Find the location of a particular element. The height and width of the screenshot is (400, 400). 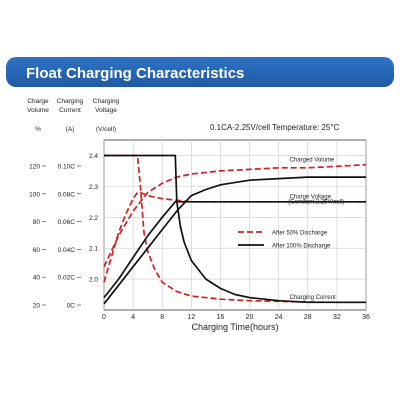

x-tick-label: 8 is located at coordinates (162, 317).